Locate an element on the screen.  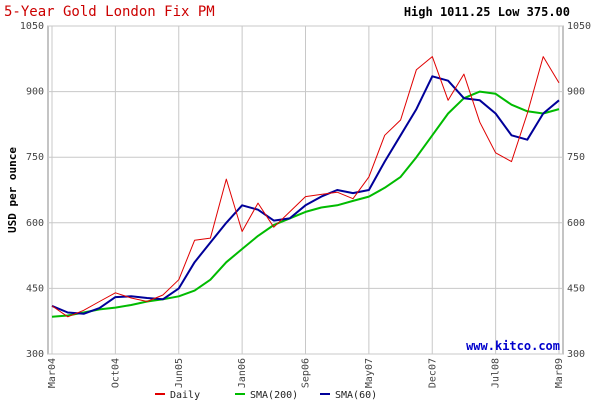
y-axis-label: USD per ounce is located at coordinates (12, 190).